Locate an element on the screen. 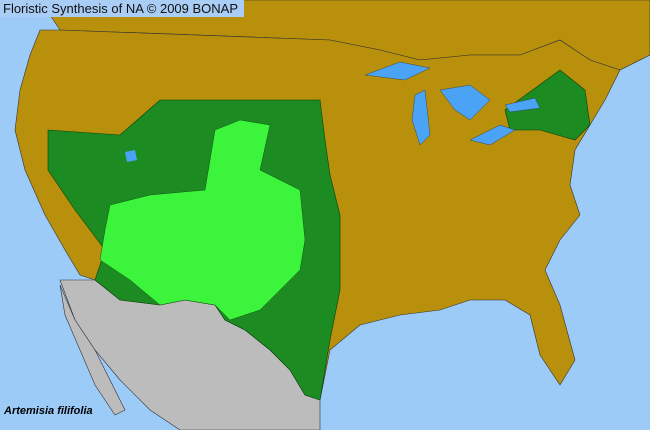 This screenshot has height=430, width=650. baja-region is located at coordinates (92, 350).